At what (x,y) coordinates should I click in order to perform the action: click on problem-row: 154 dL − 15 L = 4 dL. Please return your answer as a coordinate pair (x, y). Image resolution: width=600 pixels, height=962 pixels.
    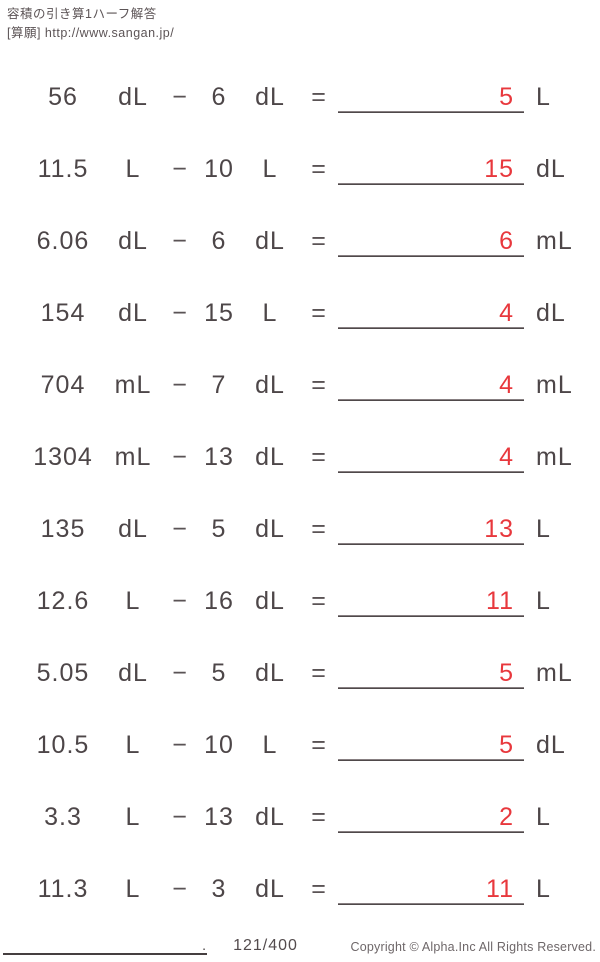
    Looking at the image, I should click on (300, 313).